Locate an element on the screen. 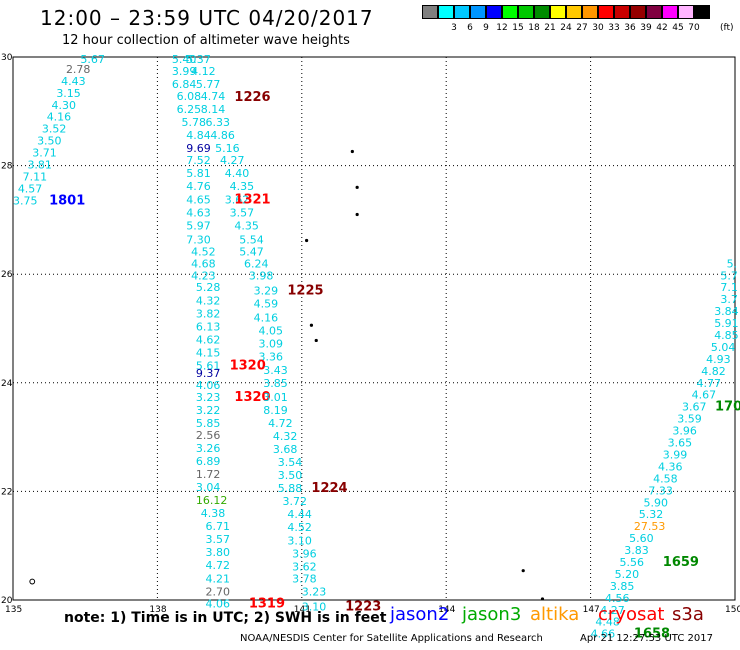 This screenshot has height=650, width=740. wave-height-reading: 5.32 is located at coordinates (651, 514).